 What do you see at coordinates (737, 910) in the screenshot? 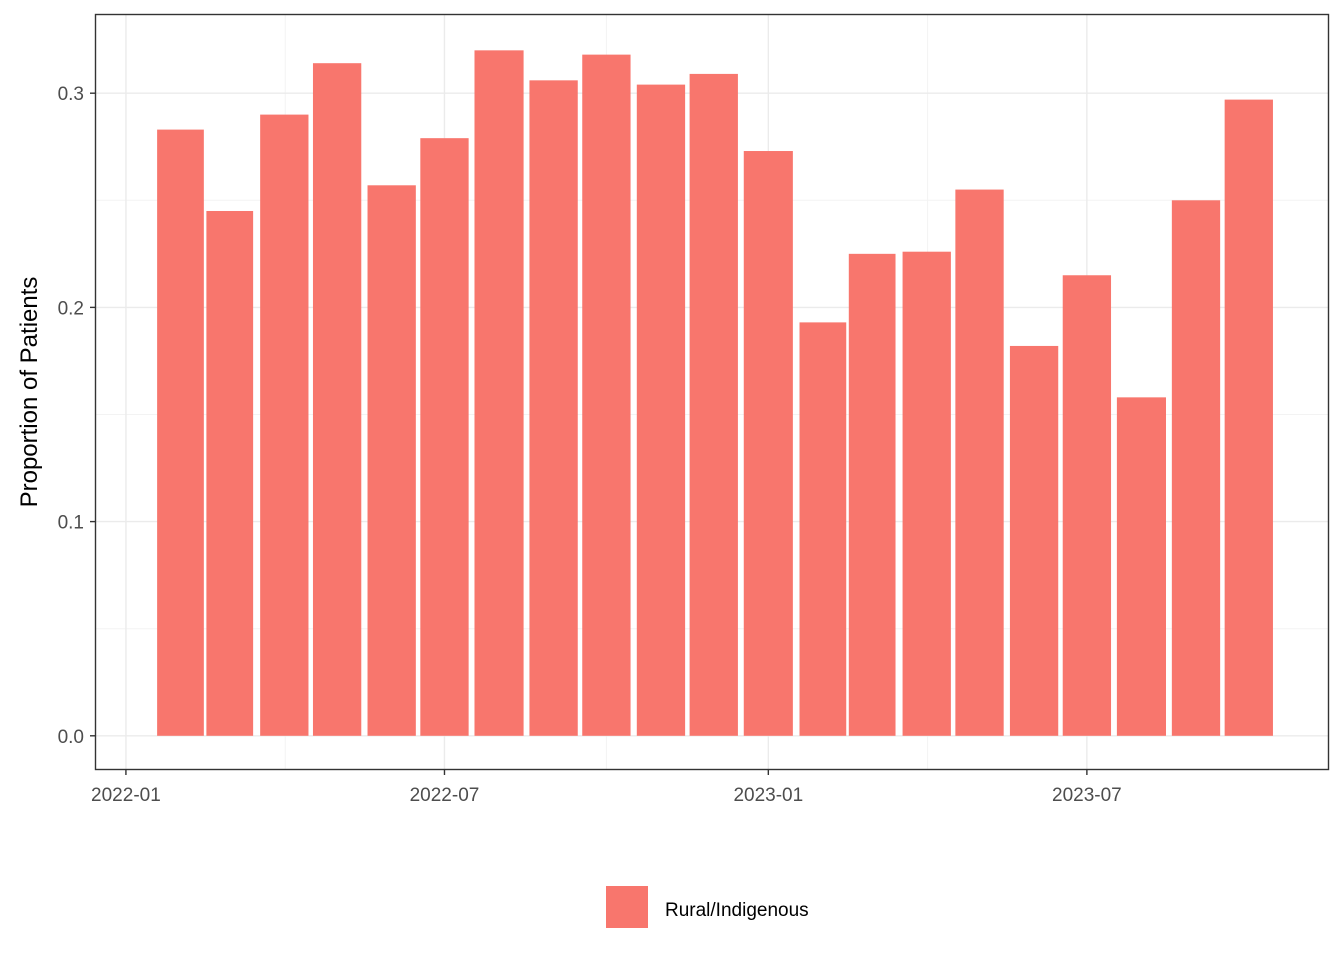
I see `legend-label-rural-indigenous: Rural/Indigenous` at bounding box center [737, 910].